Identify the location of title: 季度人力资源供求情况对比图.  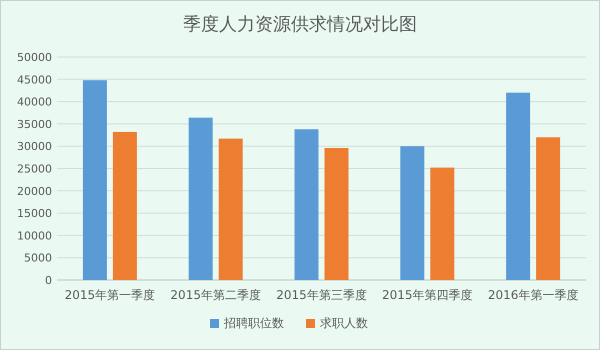
(300, 24).